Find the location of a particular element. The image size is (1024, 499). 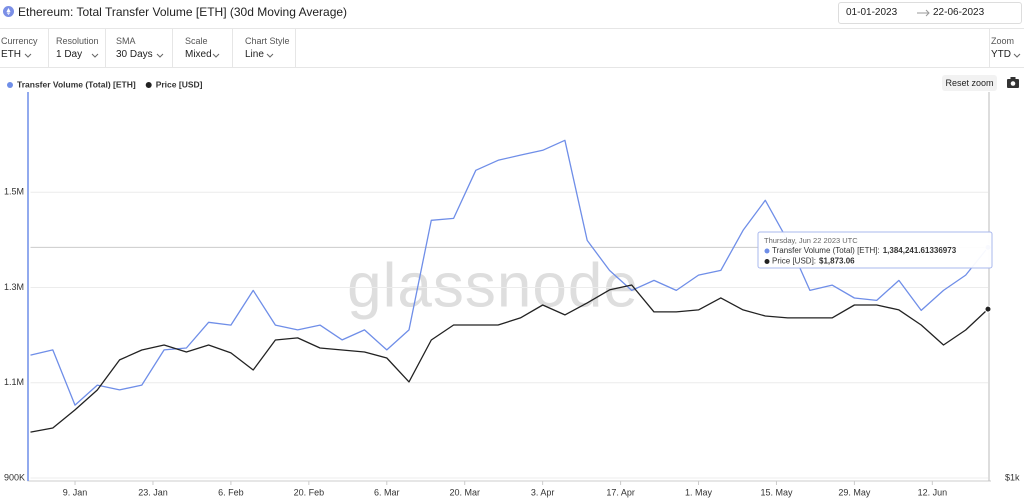

zoom-control: Zoom YTD is located at coordinates (1006, 48).